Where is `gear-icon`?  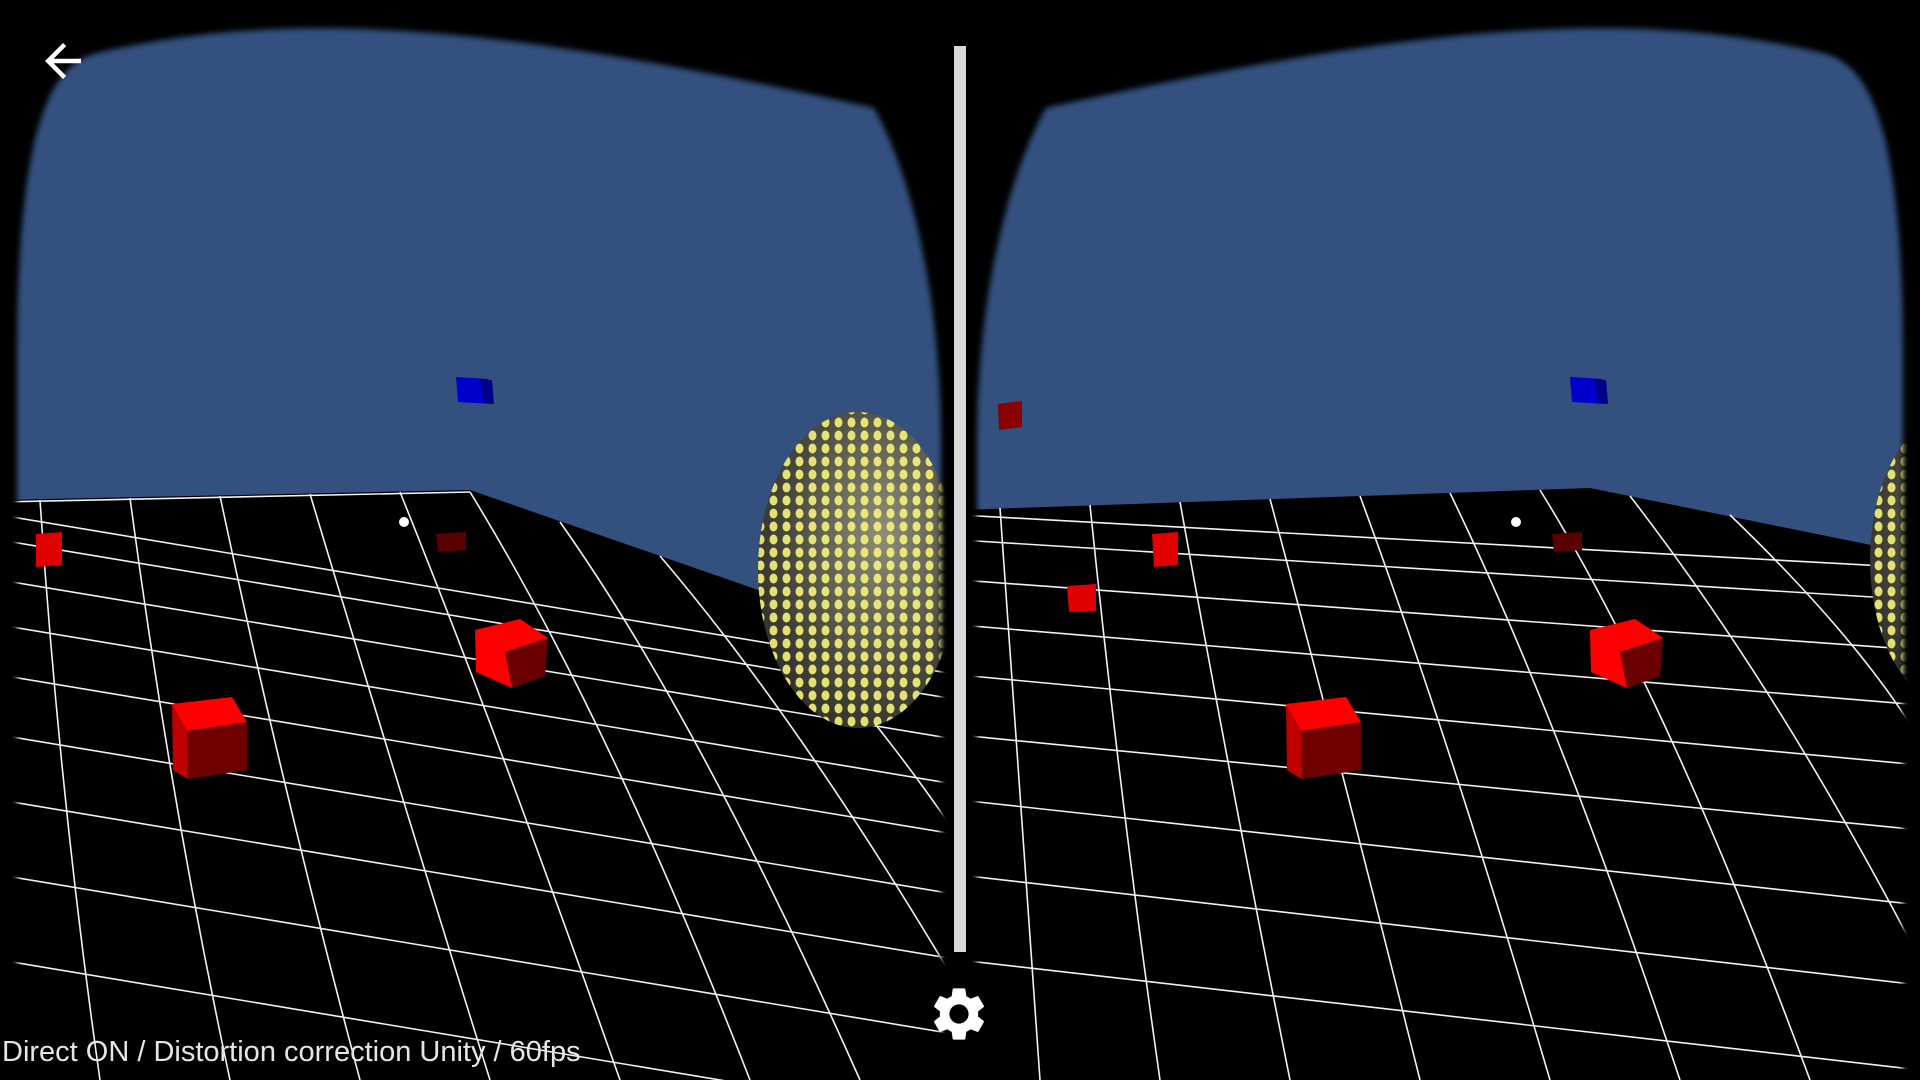
gear-icon is located at coordinates (959, 1016).